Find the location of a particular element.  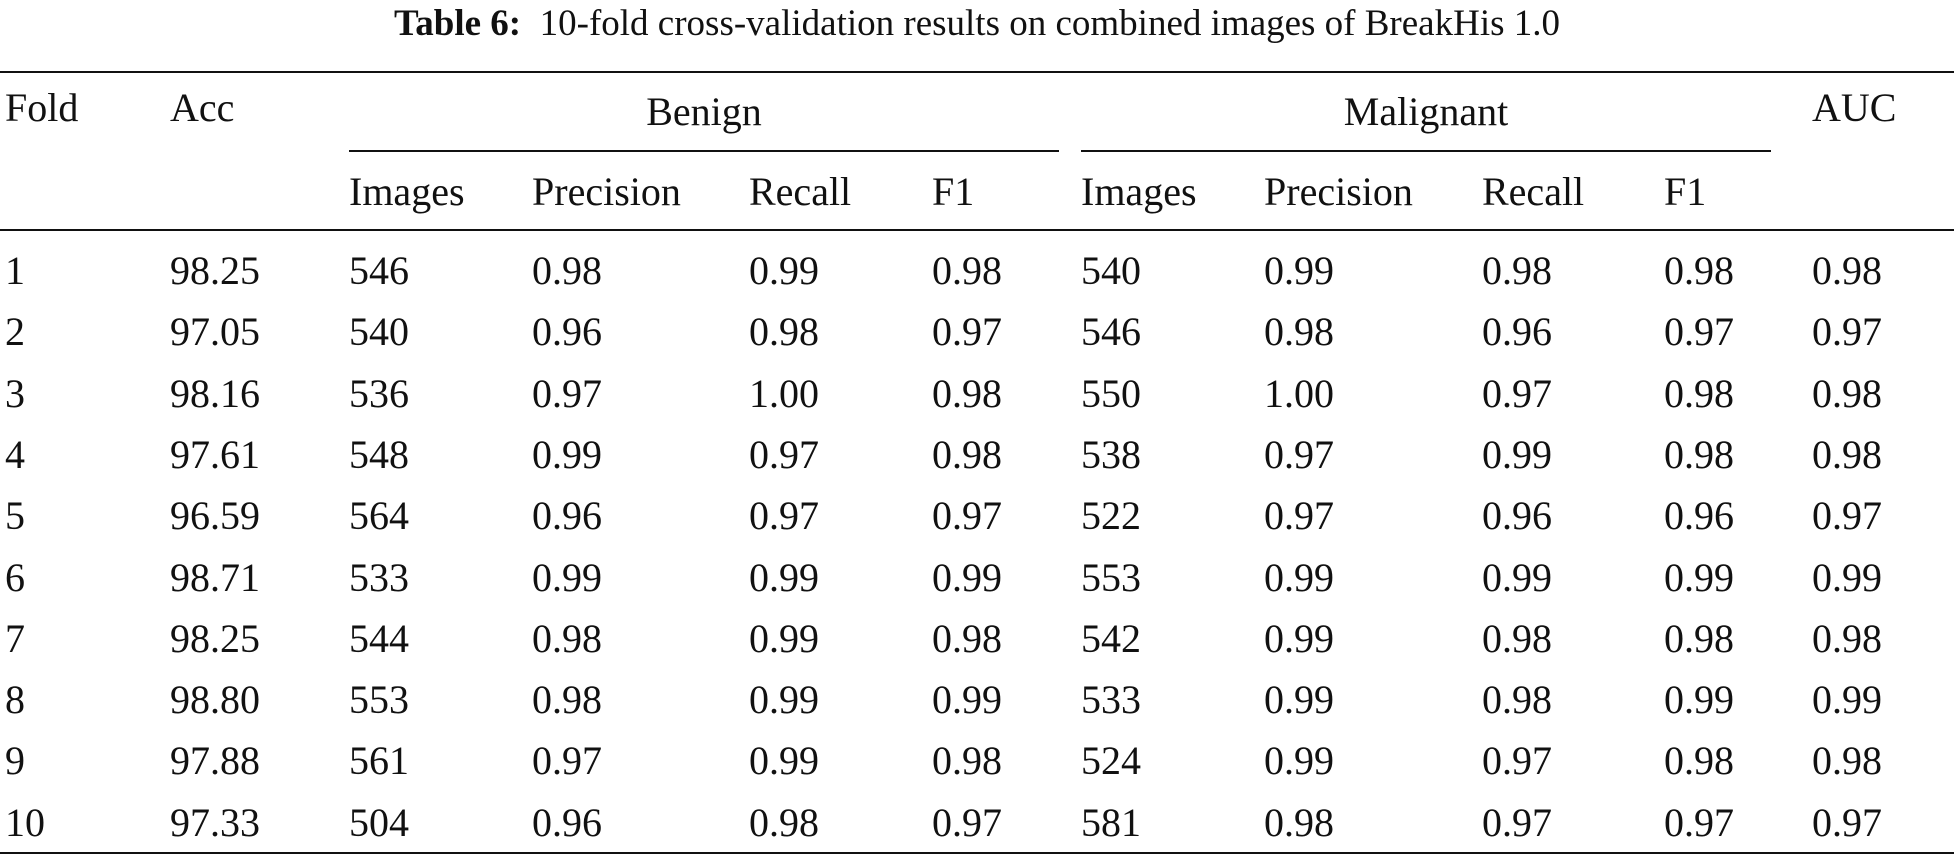

header-acc: Acc is located at coordinates (202, 107).